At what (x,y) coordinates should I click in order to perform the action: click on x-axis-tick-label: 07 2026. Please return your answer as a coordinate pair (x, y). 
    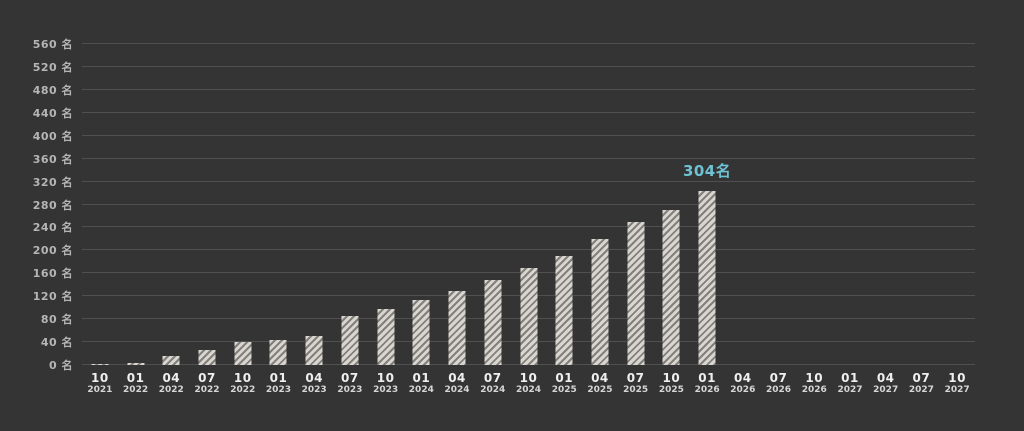
    Looking at the image, I should click on (779, 384).